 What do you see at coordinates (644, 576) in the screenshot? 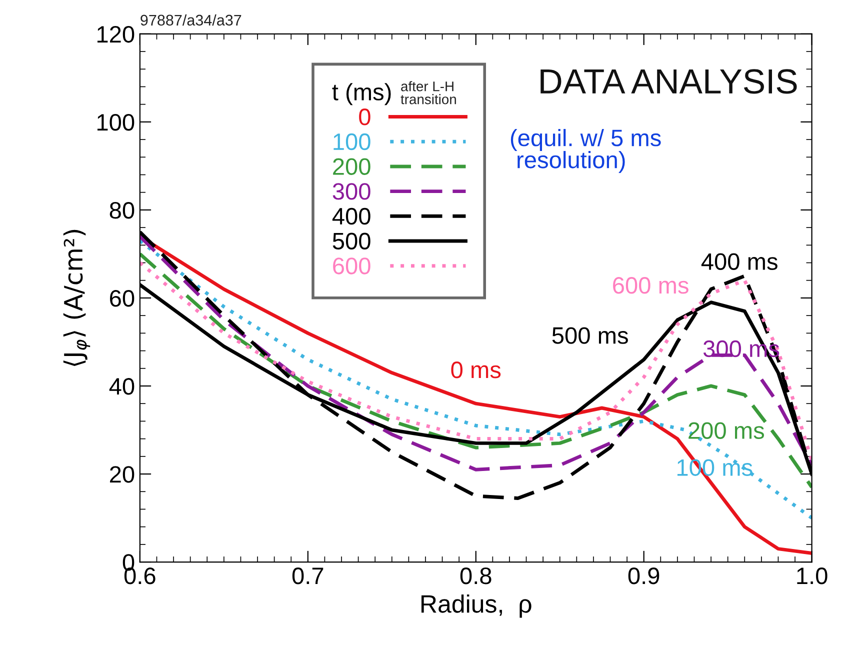
I see `x-tick-label: 0.9` at bounding box center [644, 576].